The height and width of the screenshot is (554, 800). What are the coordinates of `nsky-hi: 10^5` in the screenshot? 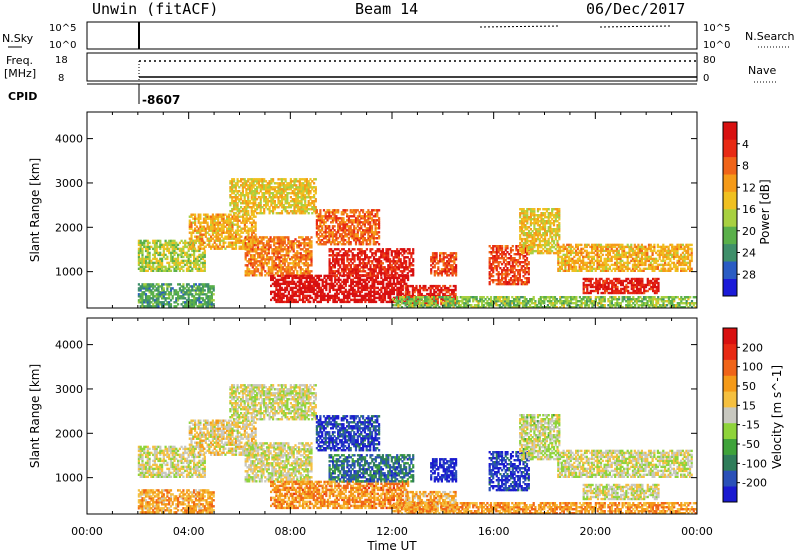 It's located at (62, 28).